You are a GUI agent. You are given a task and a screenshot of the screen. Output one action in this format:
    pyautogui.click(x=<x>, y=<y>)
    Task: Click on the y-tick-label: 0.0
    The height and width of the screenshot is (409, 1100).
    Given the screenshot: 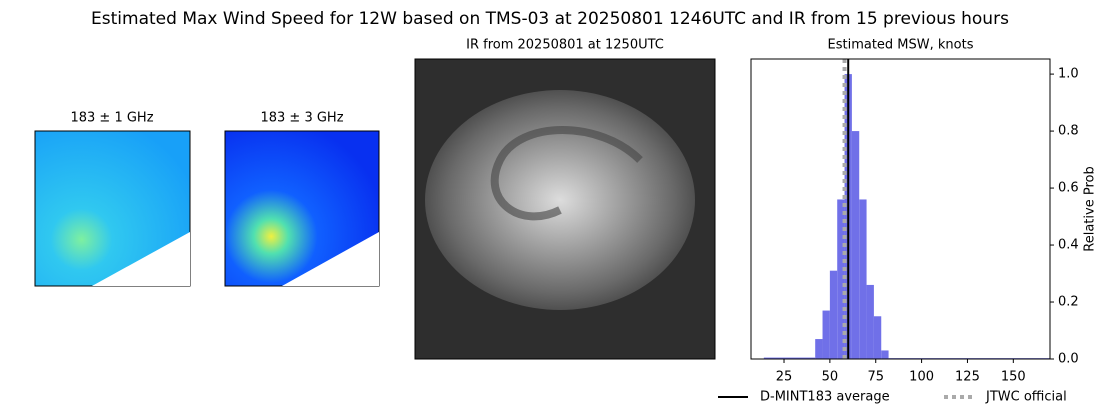 What is the action you would take?
    pyautogui.click(x=1068, y=359)
    